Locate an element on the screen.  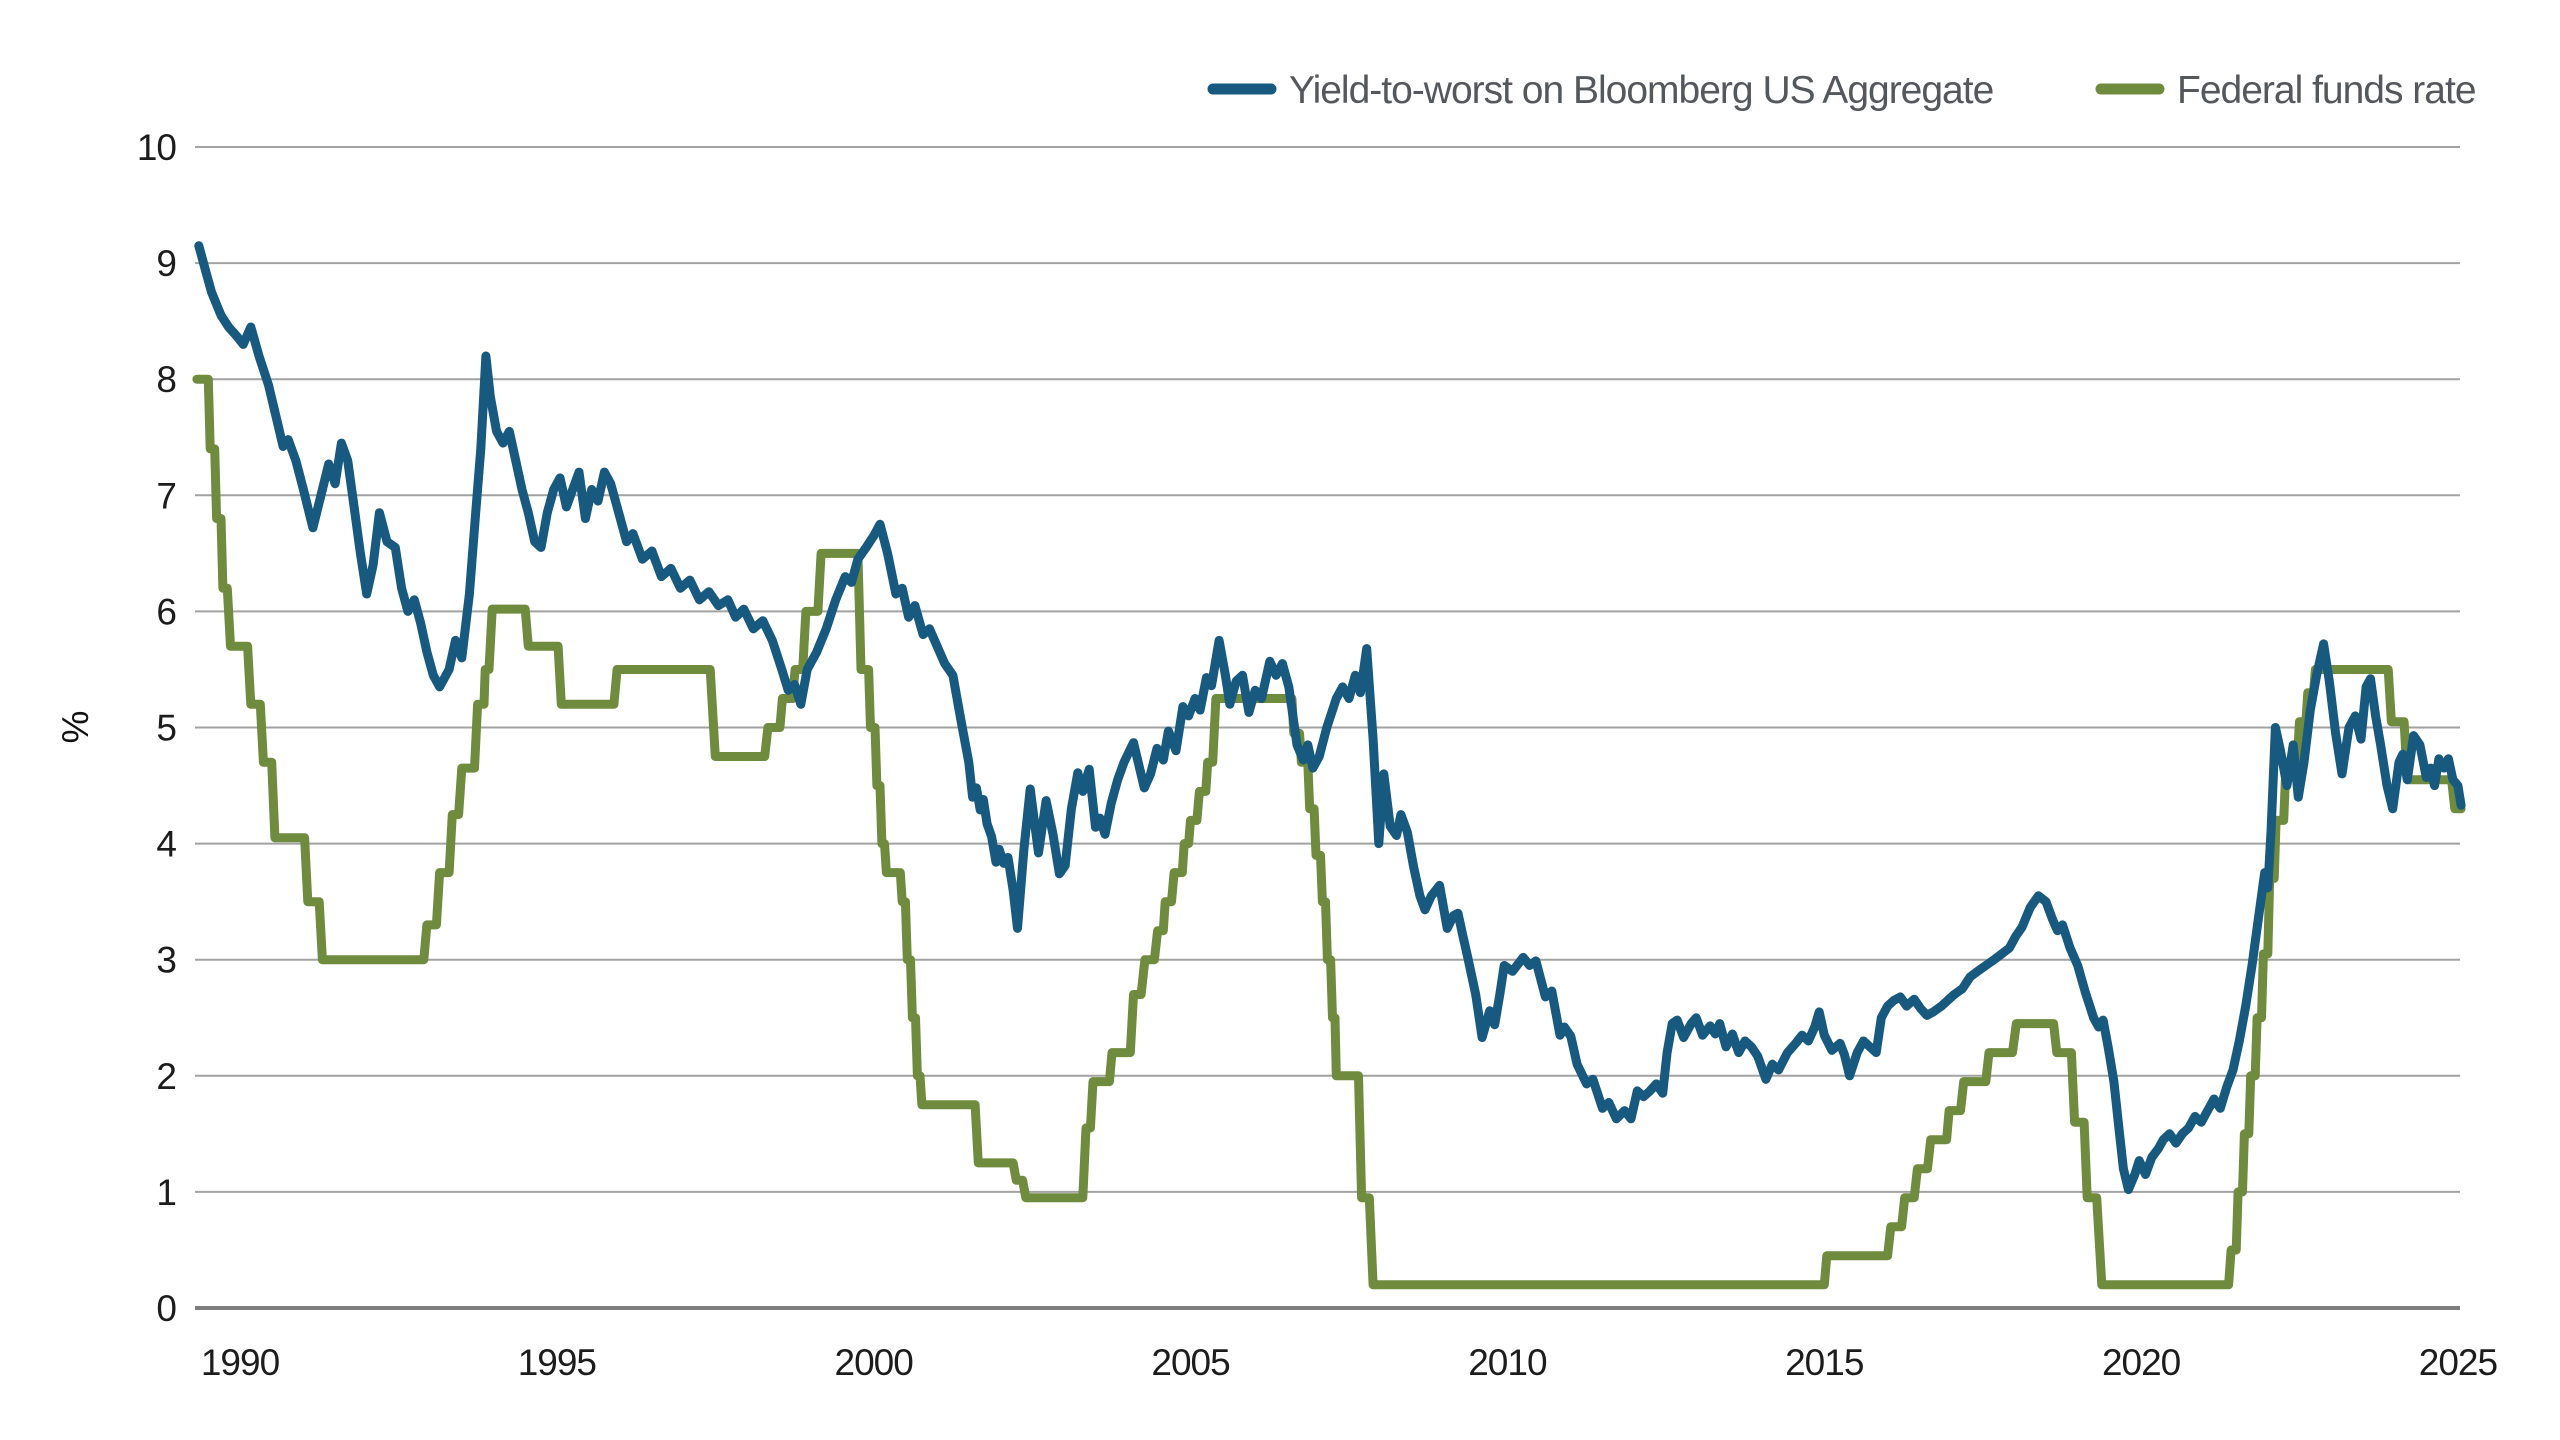
x-tick-label: 1990 is located at coordinates (240, 1362).